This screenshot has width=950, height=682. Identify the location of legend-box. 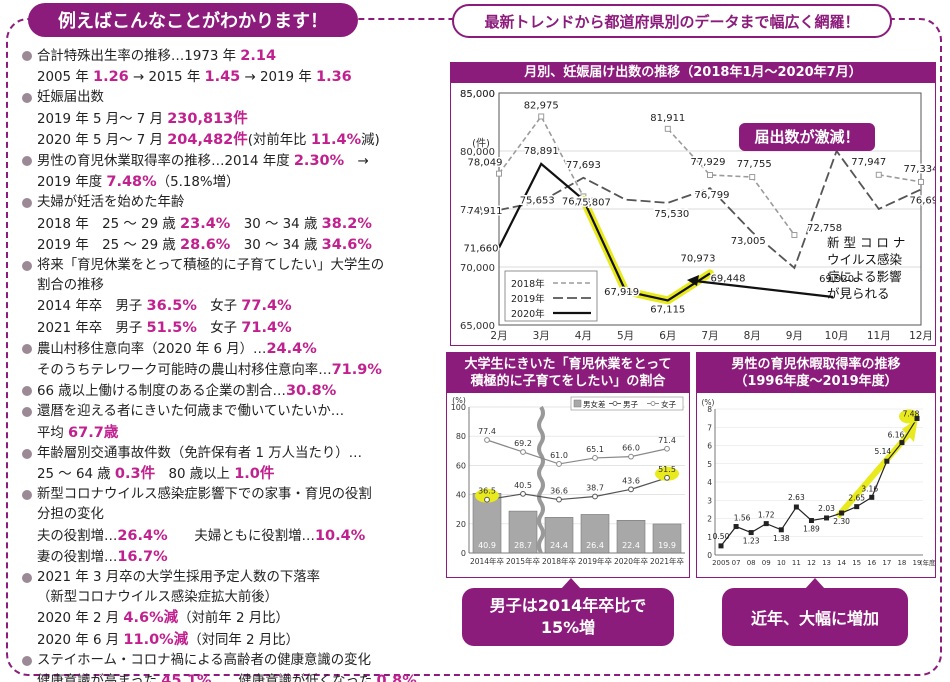
(627, 403).